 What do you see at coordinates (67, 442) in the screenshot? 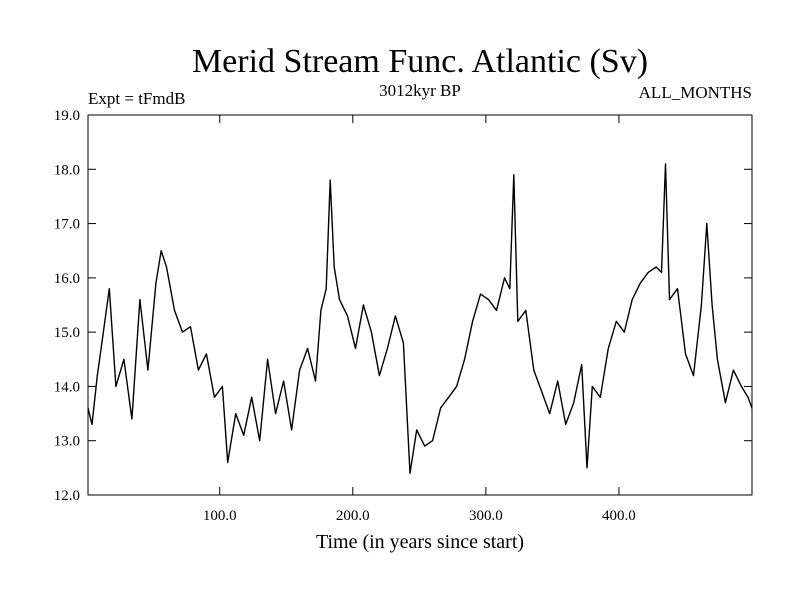
I see `y-tick-label: 13.0` at bounding box center [67, 442].